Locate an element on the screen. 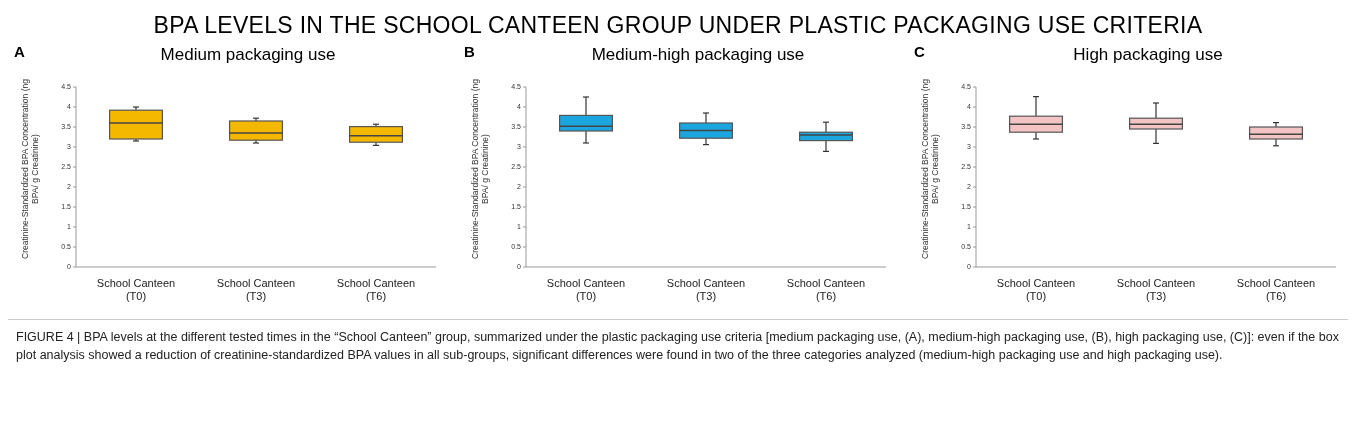 This screenshot has height=427, width=1357. text: A is located at coordinates (19, 51).